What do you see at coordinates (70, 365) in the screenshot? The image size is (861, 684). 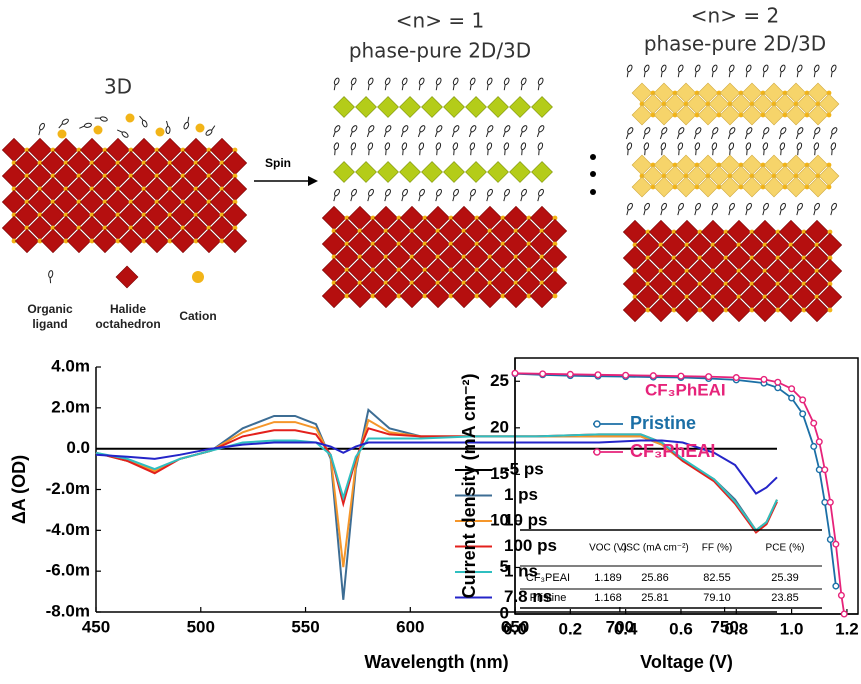 I see `y-tick-label: 4.0m` at bounding box center [70, 365].